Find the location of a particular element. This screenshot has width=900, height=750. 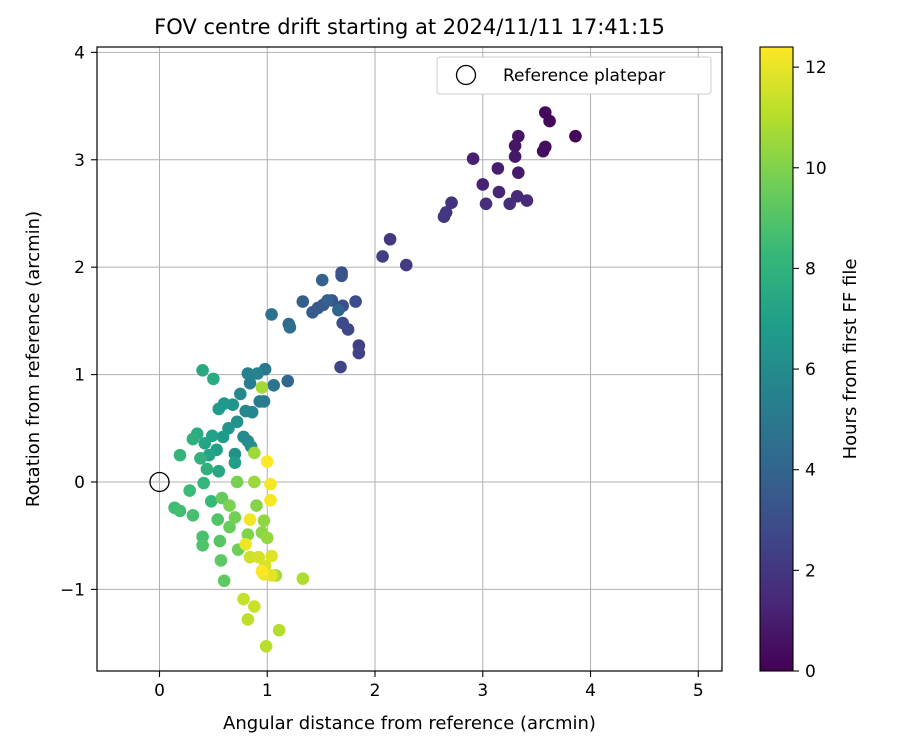

x-tick-label: 1 is located at coordinates (267, 691).